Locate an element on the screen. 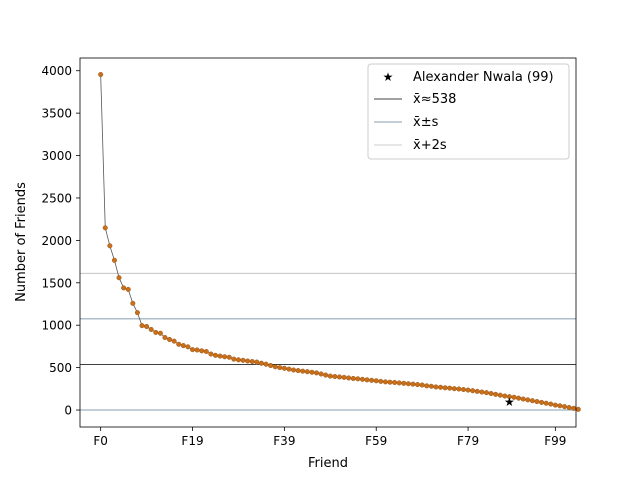 The image size is (640, 484). x-tick-label: F59 is located at coordinates (376, 441).